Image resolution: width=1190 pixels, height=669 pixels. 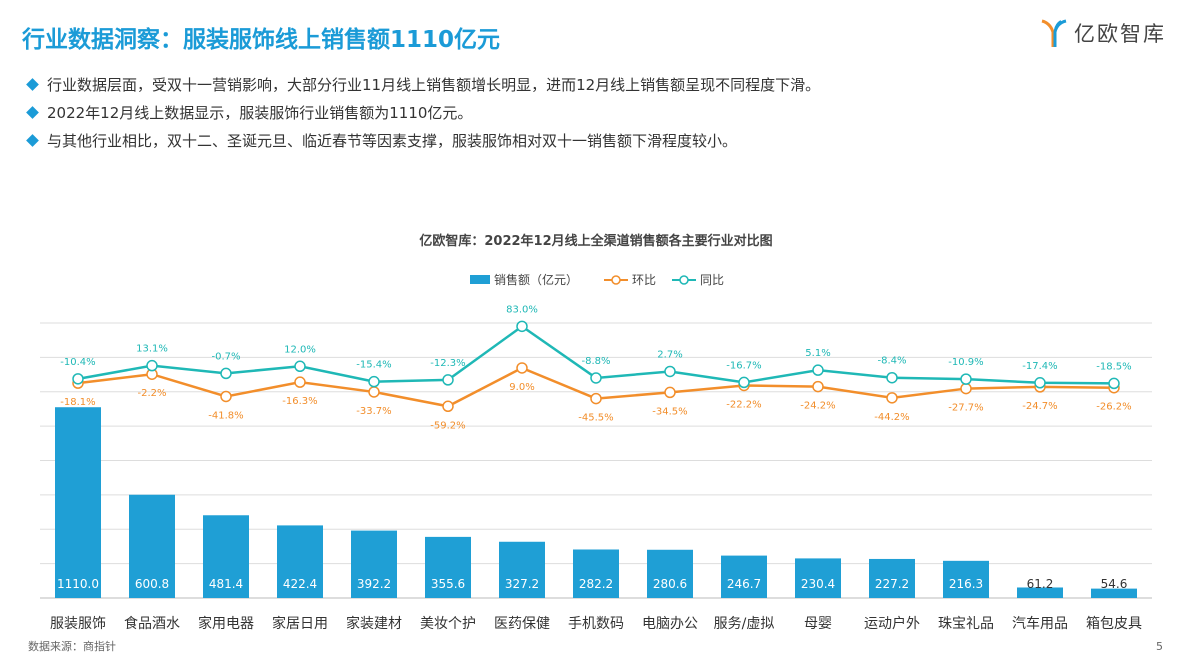 What do you see at coordinates (78, 624) in the screenshot?
I see `category-label: 服装服饰` at bounding box center [78, 624].